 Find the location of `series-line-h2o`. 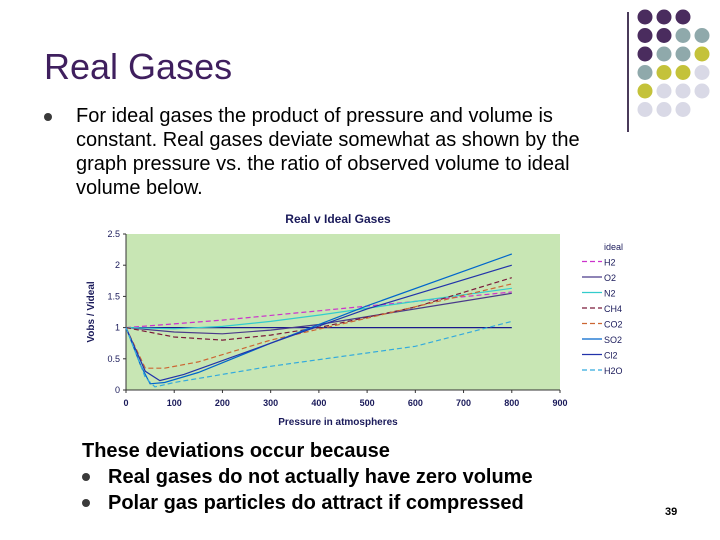

series-line-h2o is located at coordinates (318, 354).